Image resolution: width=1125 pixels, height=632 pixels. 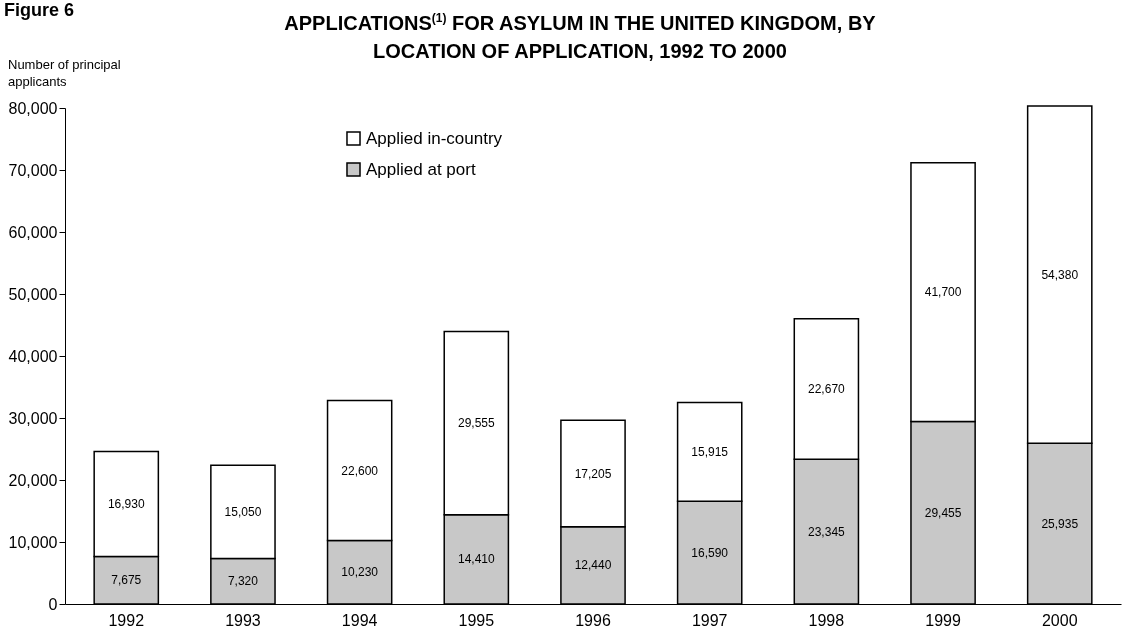 What do you see at coordinates (1059, 620) in the screenshot?
I see `x-tick-label: 2000` at bounding box center [1059, 620].